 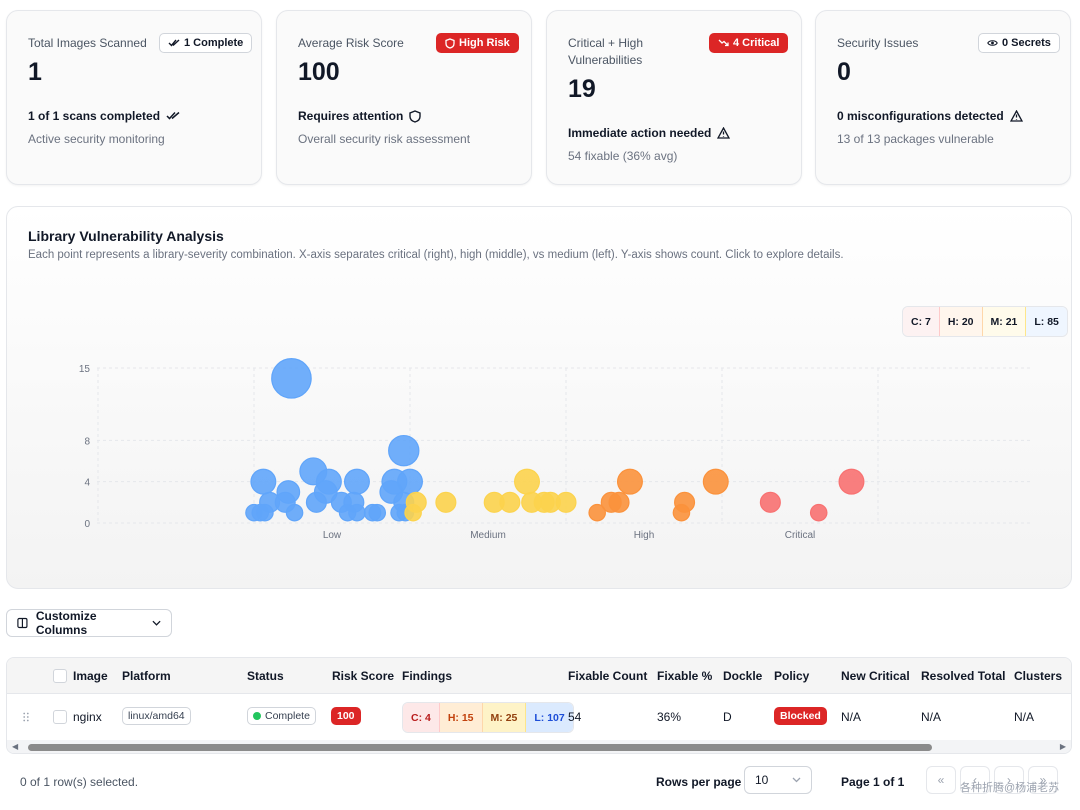 What do you see at coordinates (360, 116) in the screenshot?
I see `card-subtitle: Requires attention` at bounding box center [360, 116].